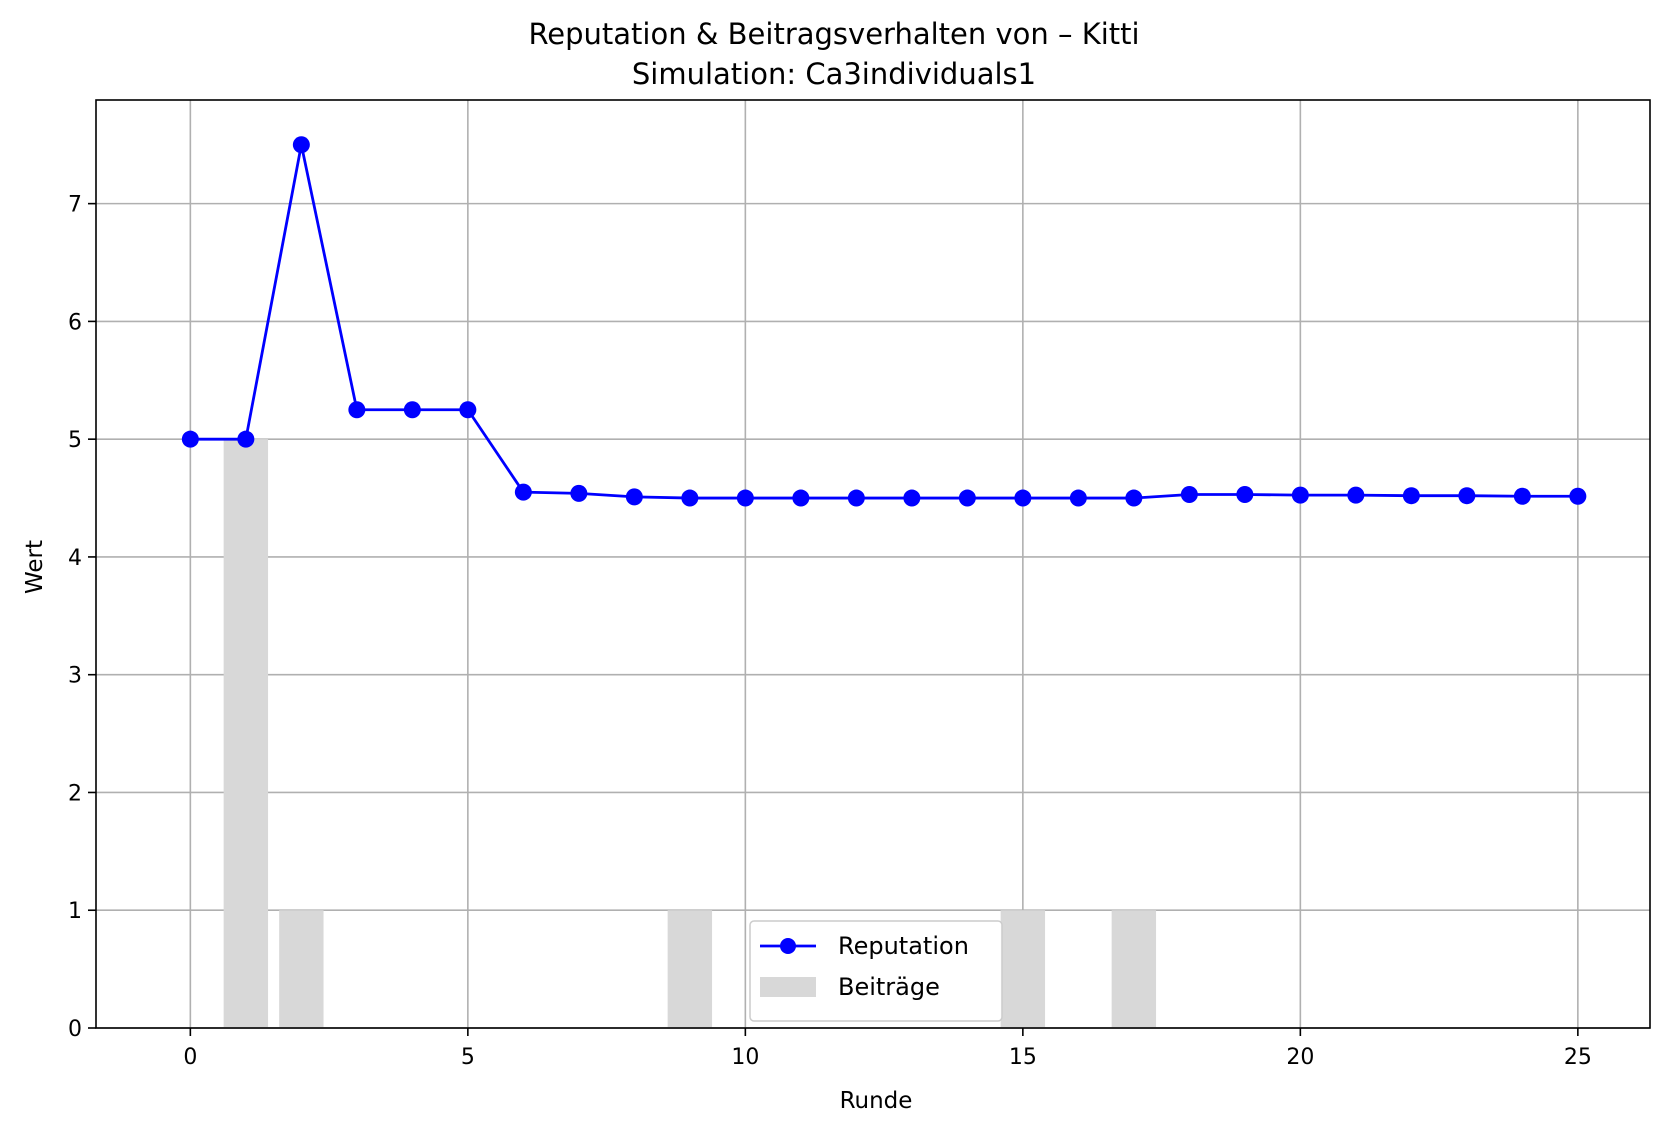 The height and width of the screenshot is (1131, 1666). I want to click on y-axis-label: Wert, so click(35, 567).